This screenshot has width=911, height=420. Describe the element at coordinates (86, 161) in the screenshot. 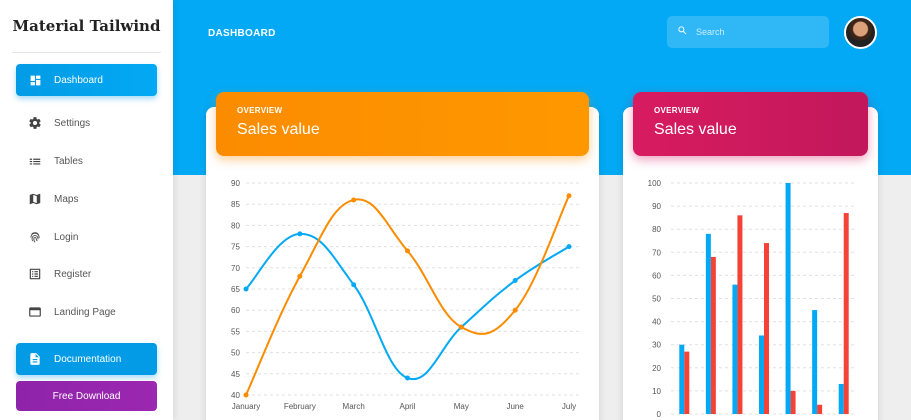

I see `sidebar-item-tables: Tables` at that location.